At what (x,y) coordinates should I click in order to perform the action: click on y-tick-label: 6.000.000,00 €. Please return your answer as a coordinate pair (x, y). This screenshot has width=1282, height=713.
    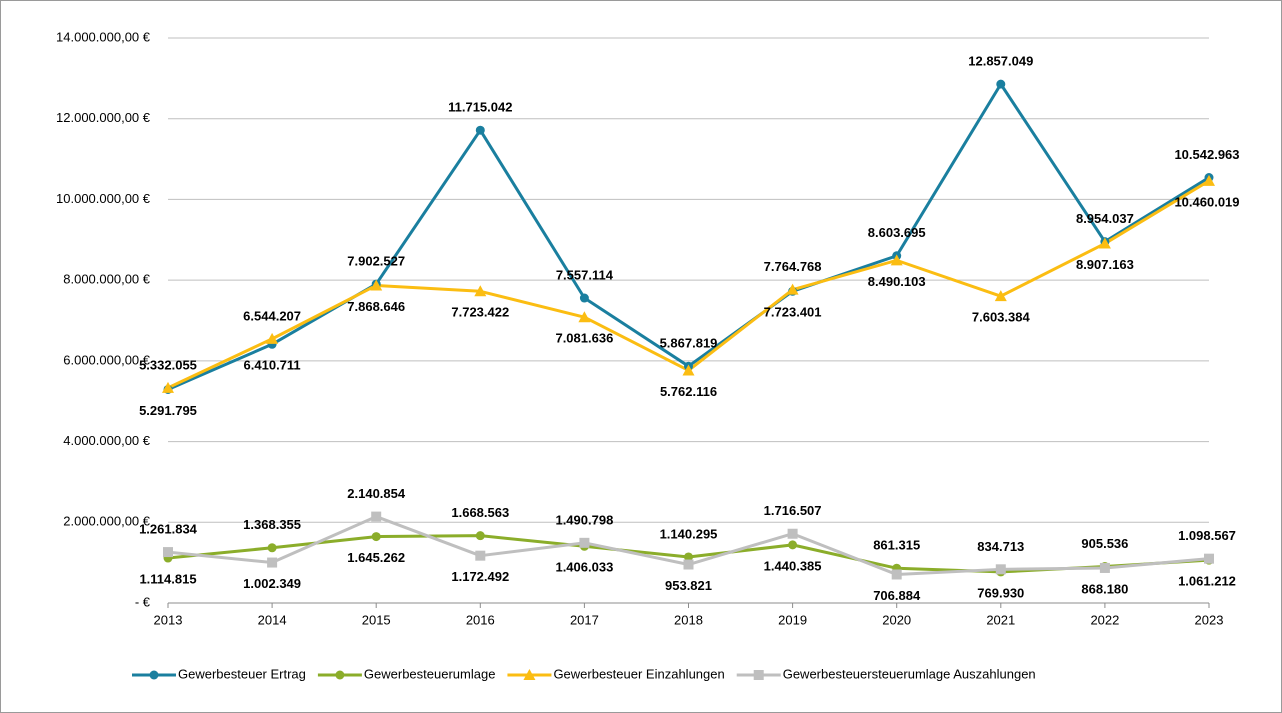
    Looking at the image, I should click on (107, 359).